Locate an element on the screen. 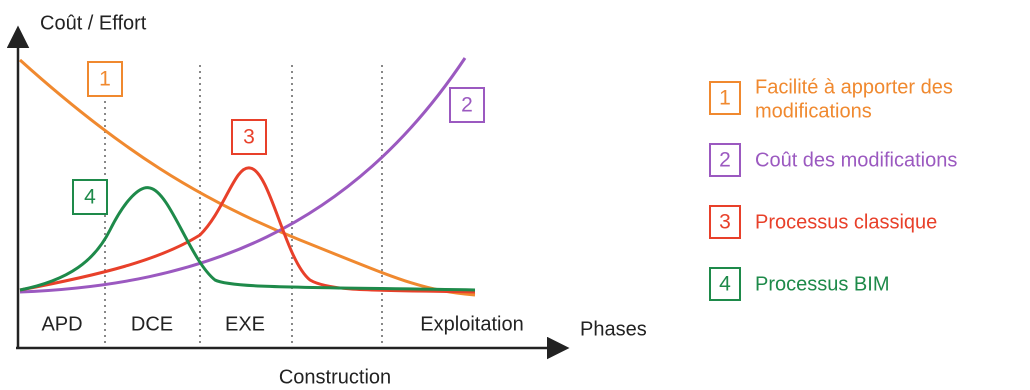 This screenshot has height=390, width=1030. legend-label: Facilité à apporter des is located at coordinates (854, 87).